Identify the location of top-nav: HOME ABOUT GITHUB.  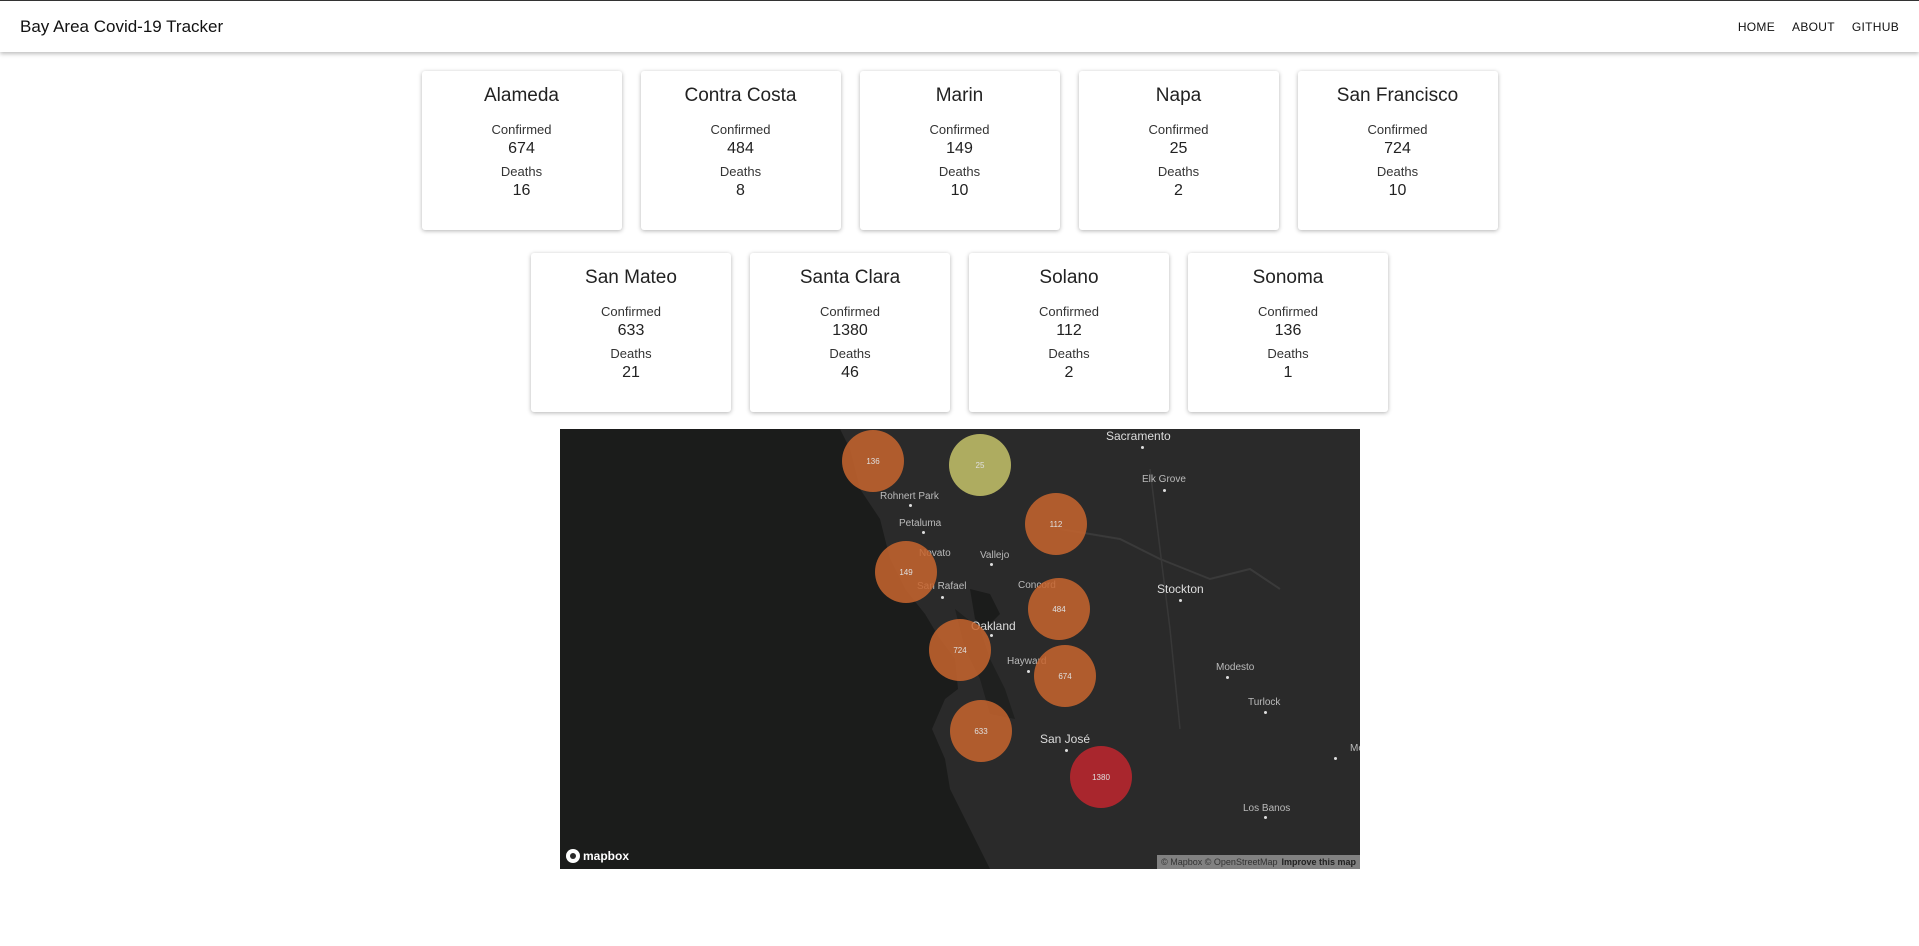
(1818, 27).